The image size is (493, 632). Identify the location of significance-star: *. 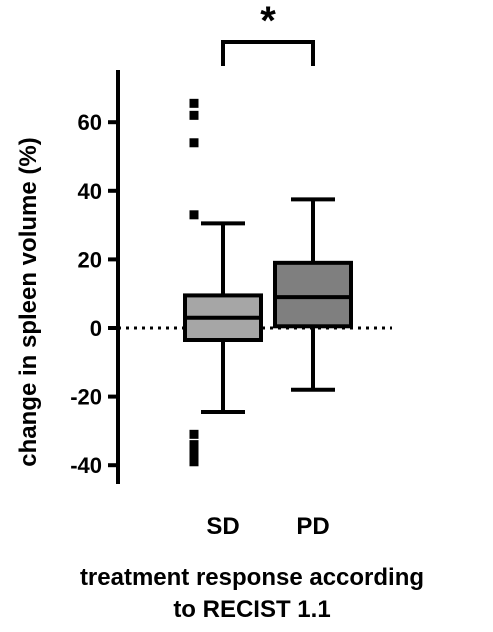
(268, 21).